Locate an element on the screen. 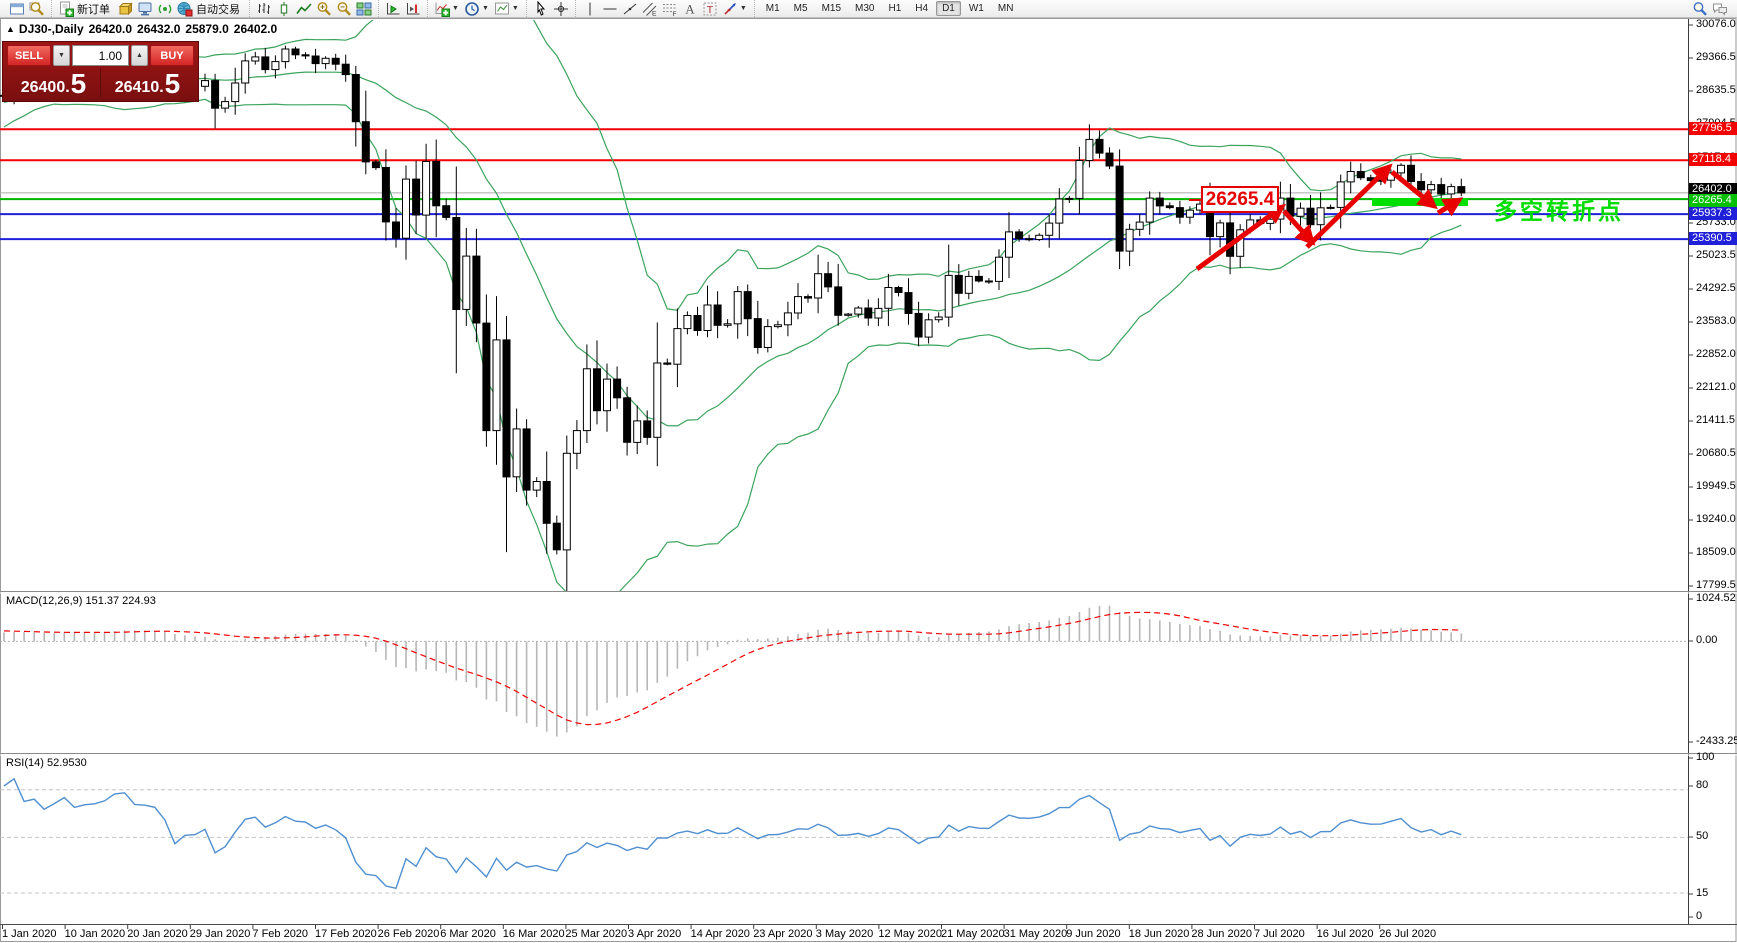 This screenshot has width=1737, height=943. toolbar-group: + − is located at coordinates (313, 8).